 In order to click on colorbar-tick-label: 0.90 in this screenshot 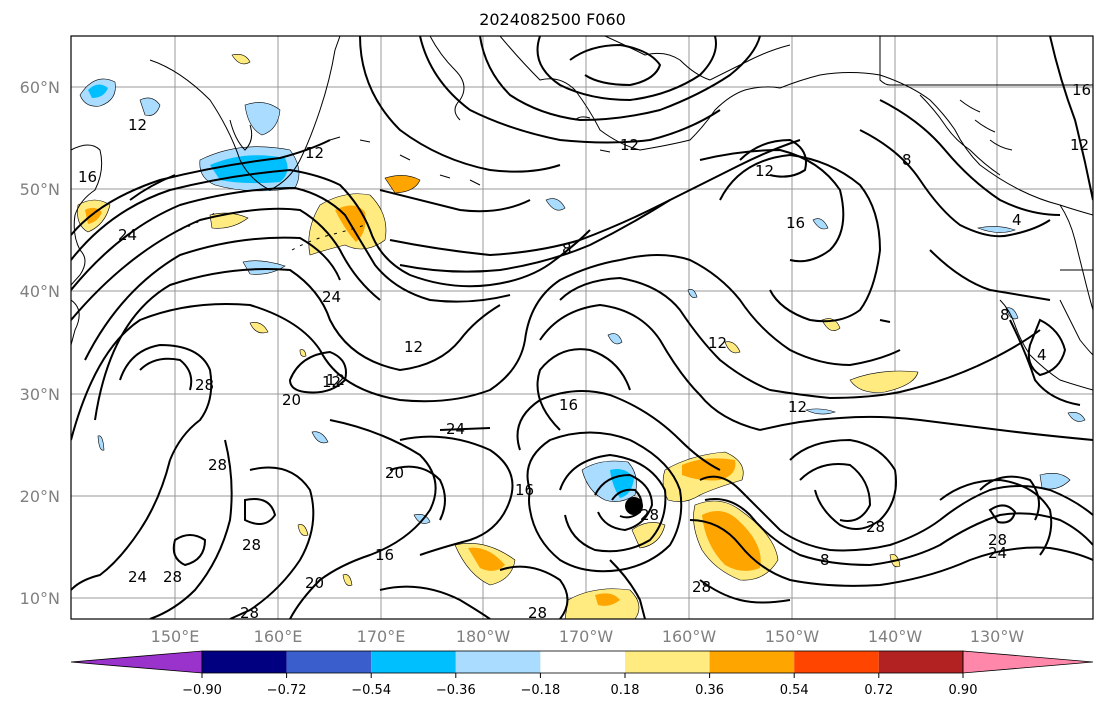, I will do `click(963, 690)`.